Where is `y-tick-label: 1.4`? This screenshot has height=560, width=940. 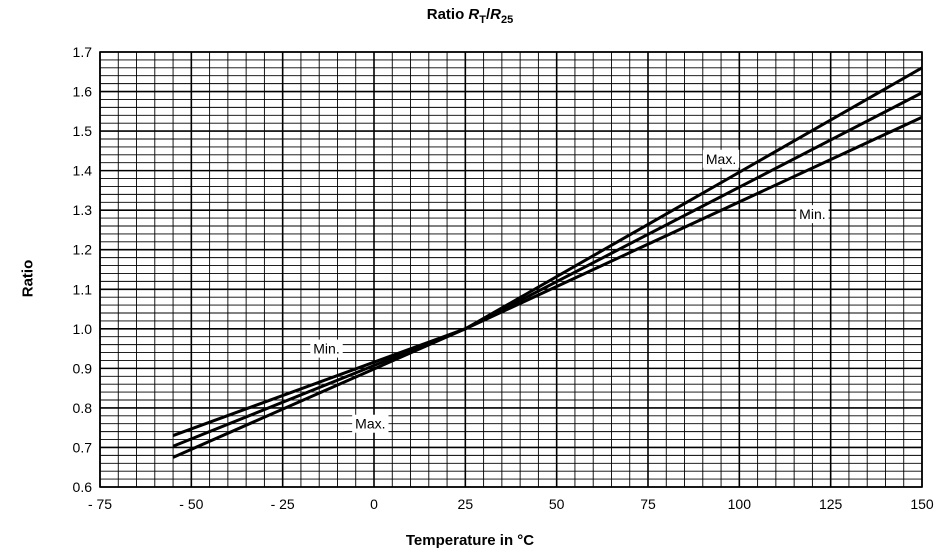
y-tick-label: 1.4 is located at coordinates (83, 171).